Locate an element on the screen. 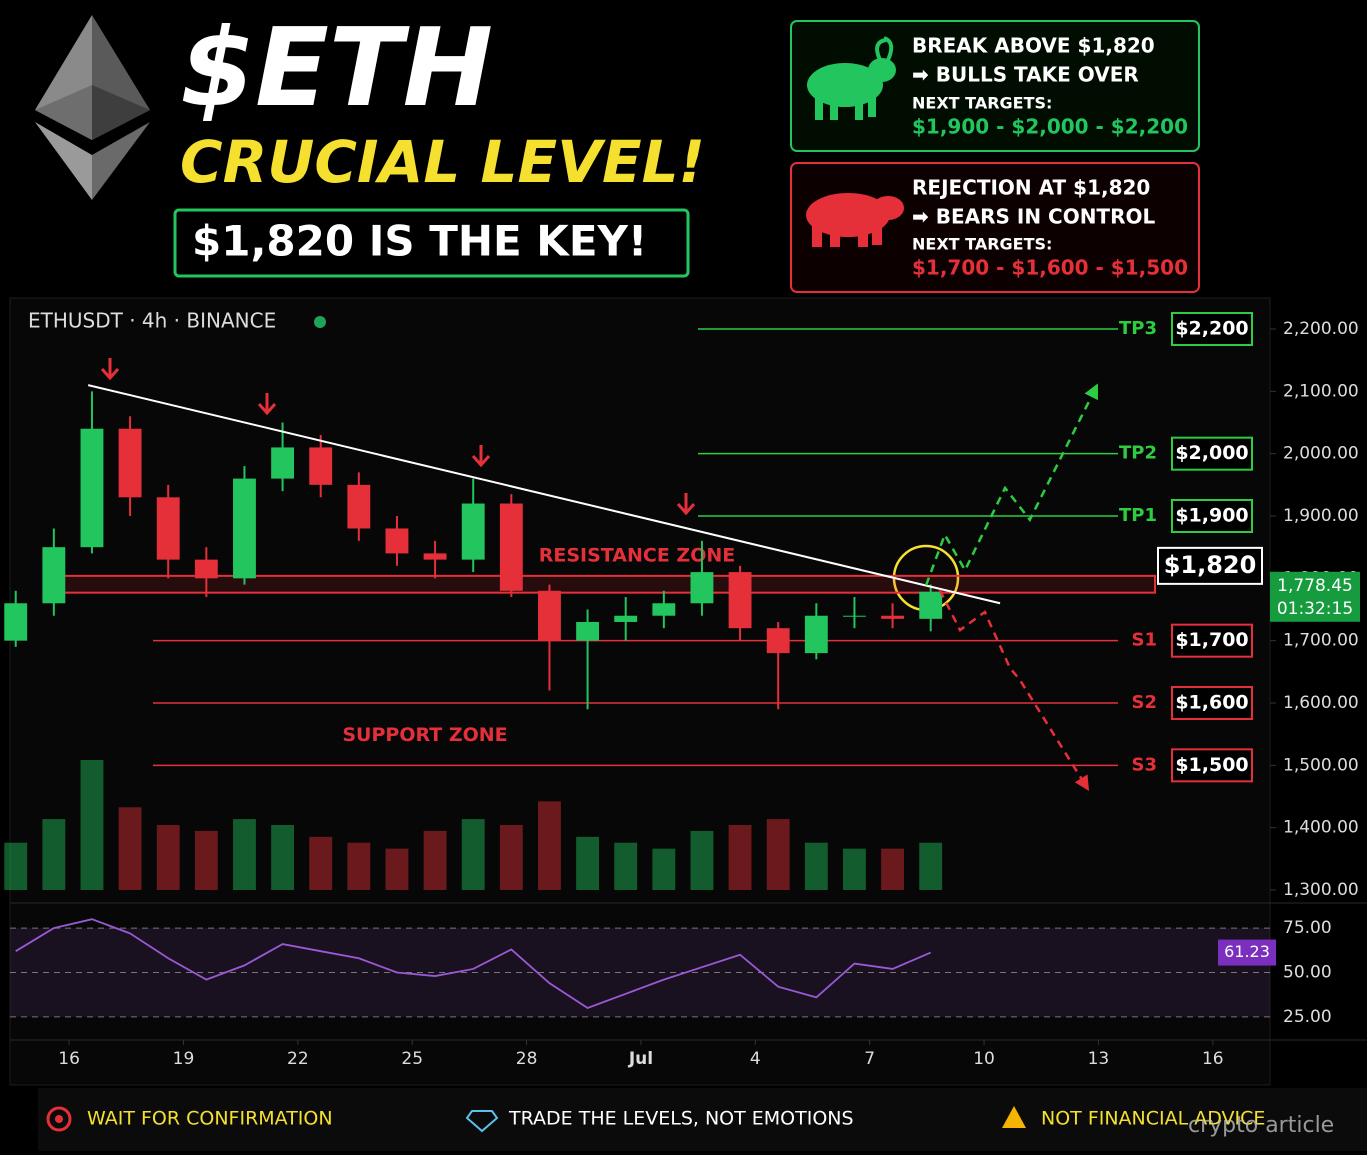  level-label: $1,700 is located at coordinates (1211, 640).